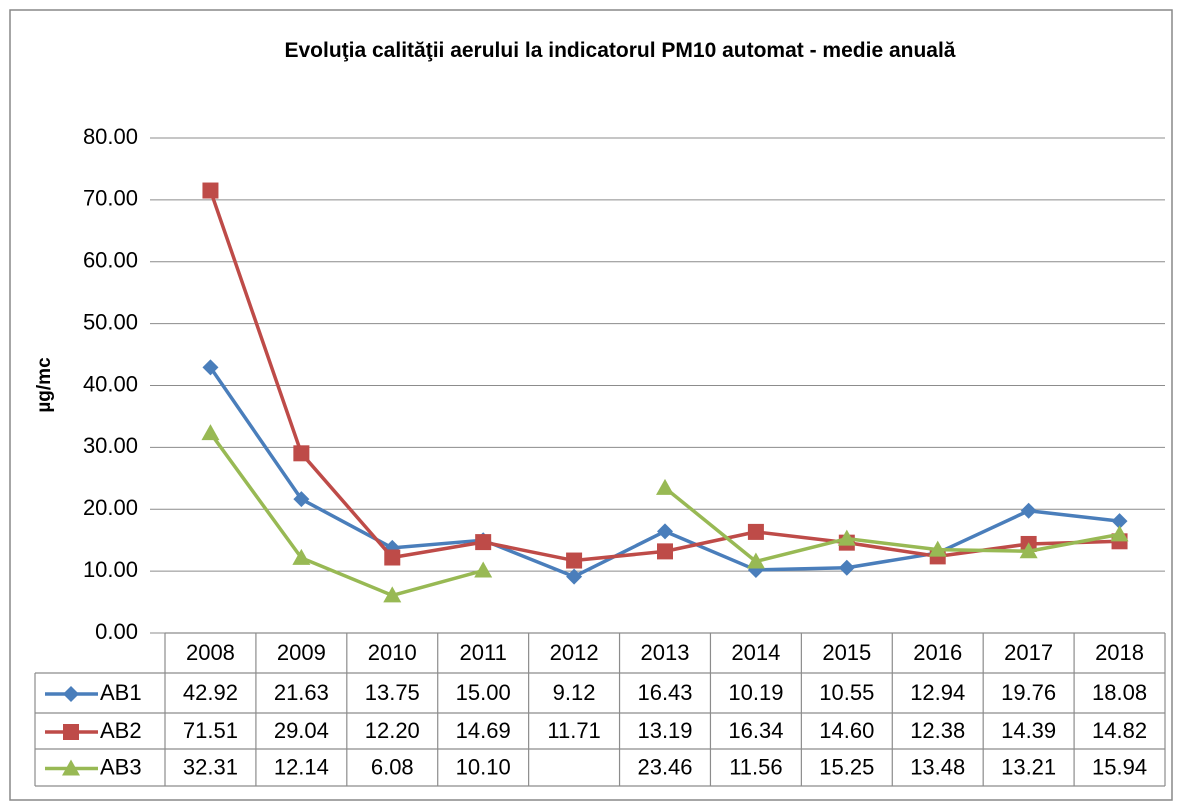 The image size is (1181, 812). I want to click on table-value: 21.63, so click(301, 692).